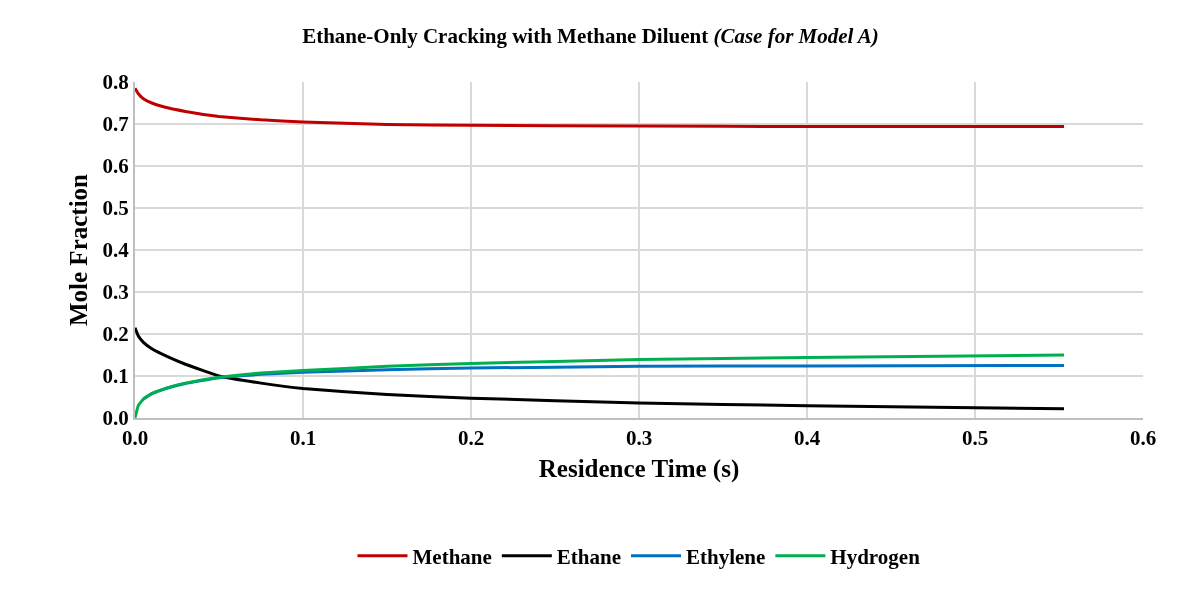  I want to click on x-tick-label: 0.5, so click(975, 438).